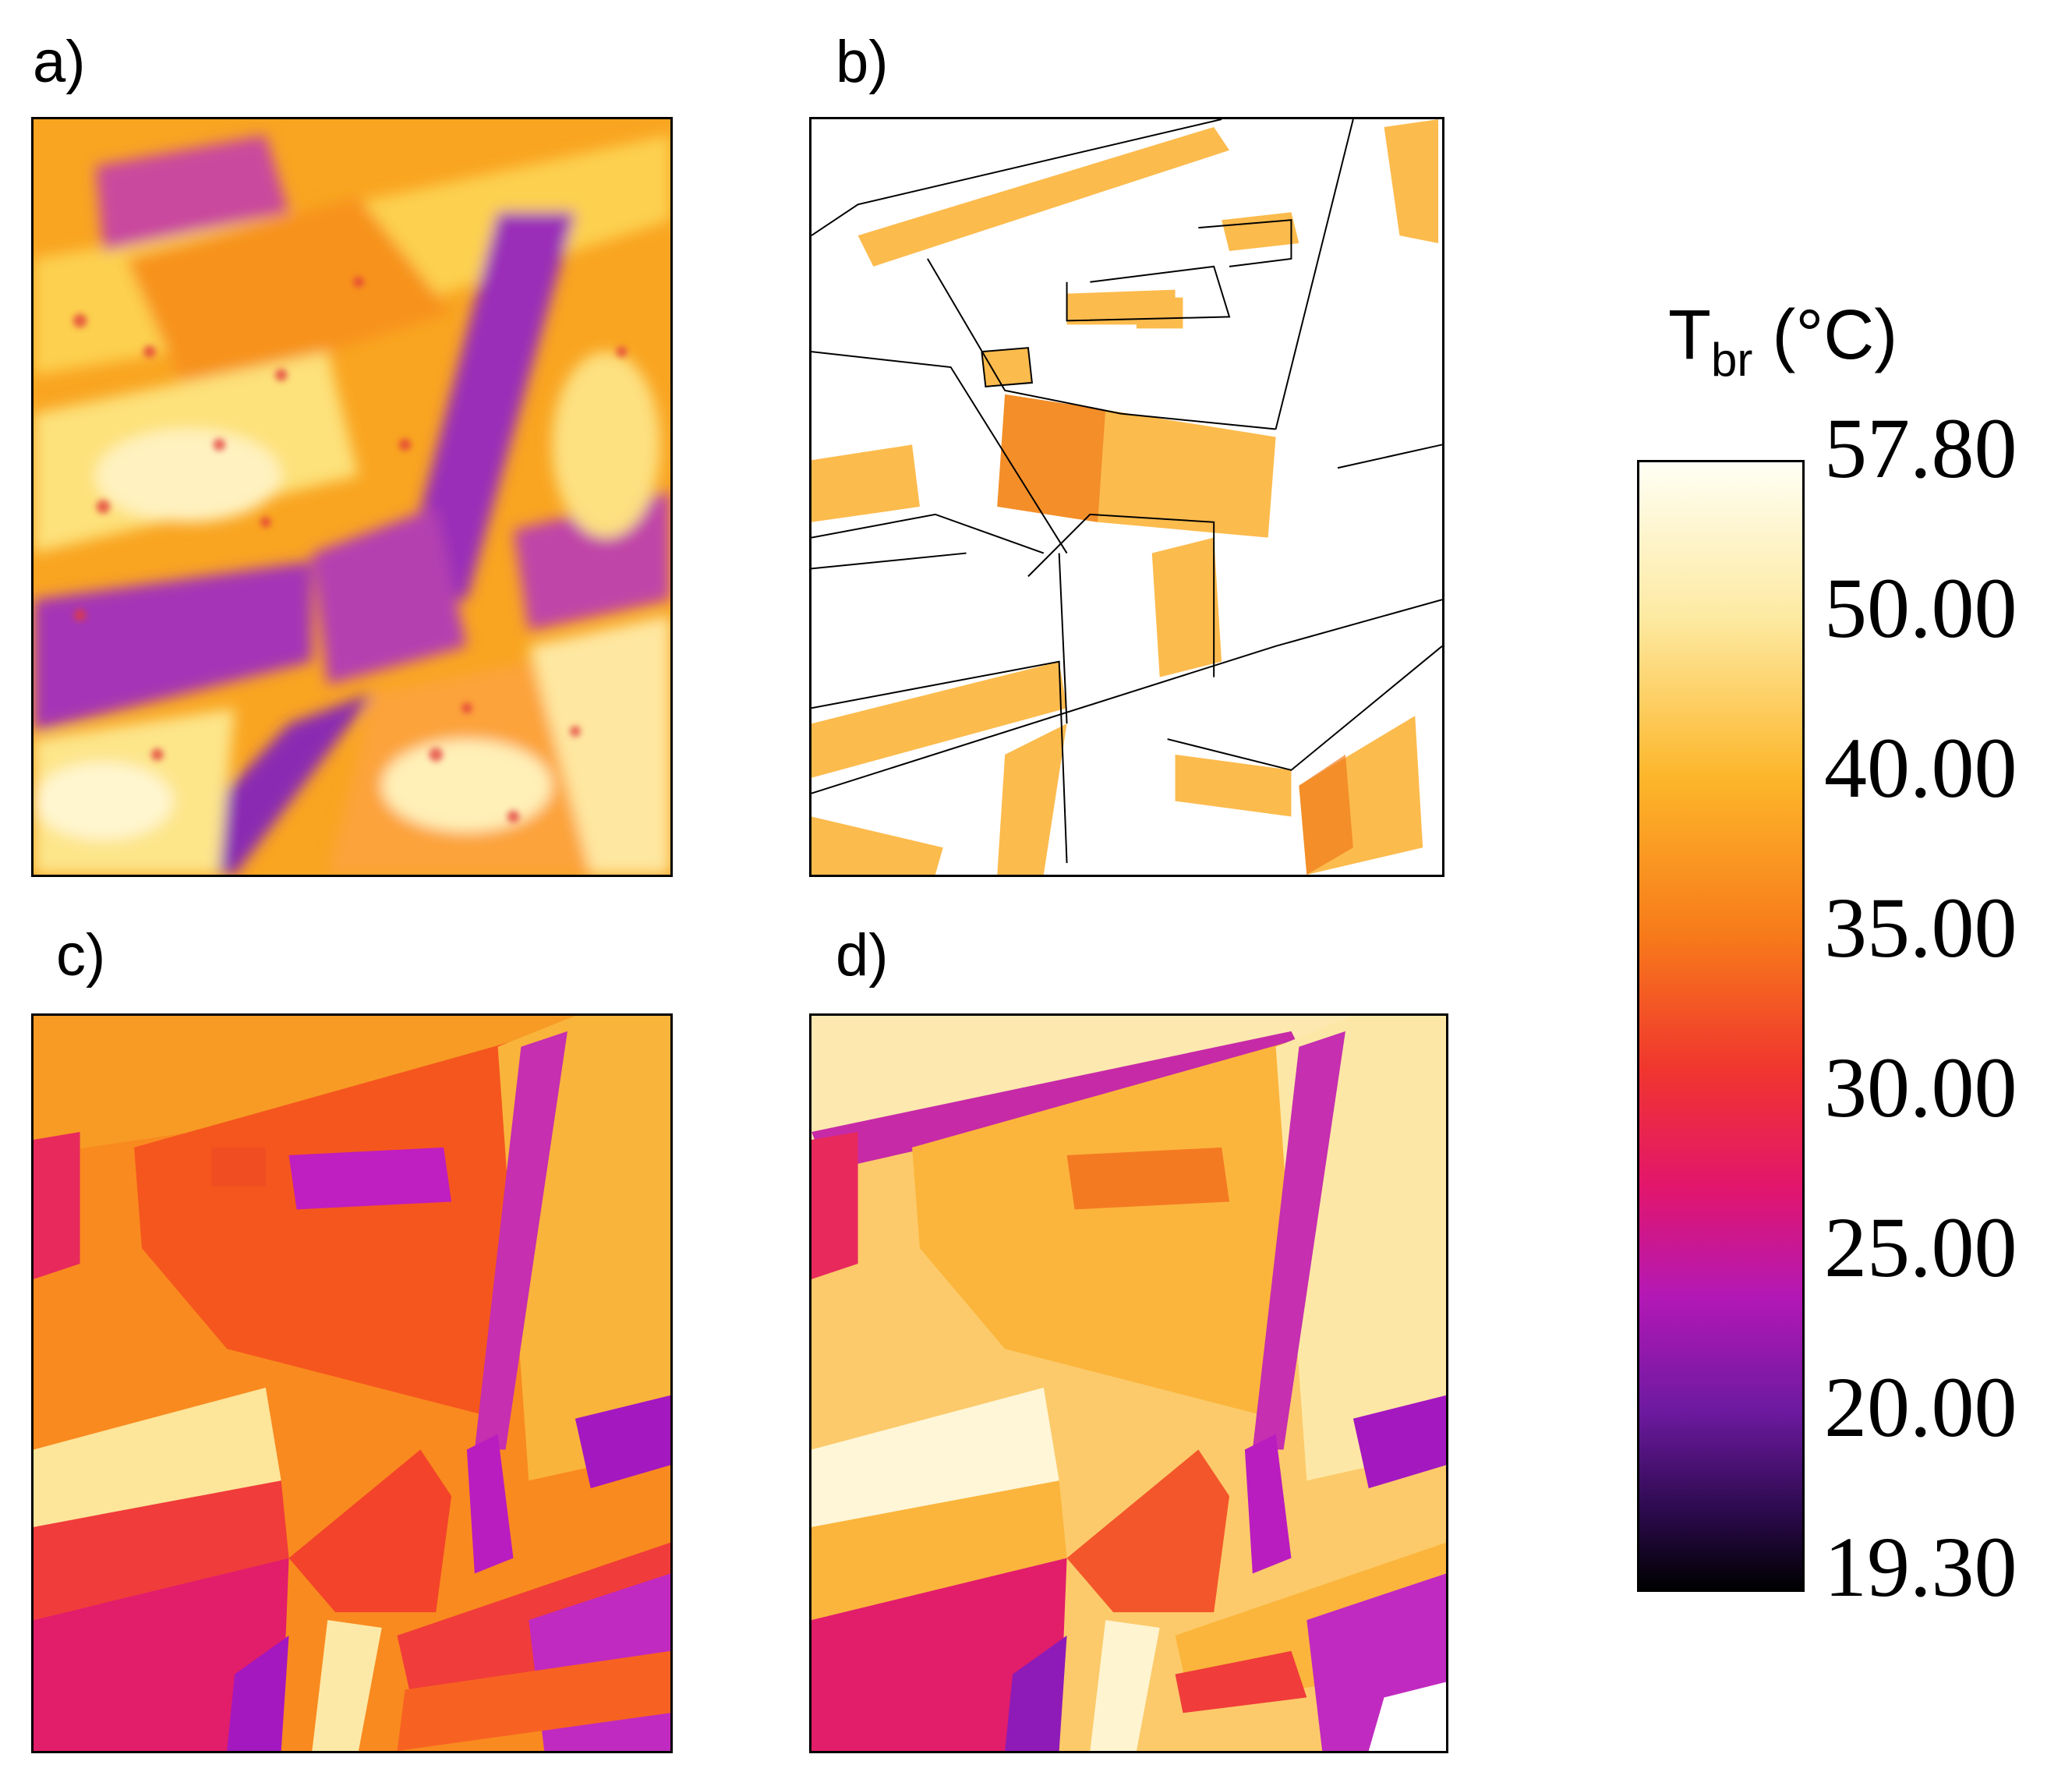 The width and height of the screenshot is (2072, 1786). What do you see at coordinates (1920, 1087) in the screenshot?
I see `colorbar-tick: 30.00` at bounding box center [1920, 1087].